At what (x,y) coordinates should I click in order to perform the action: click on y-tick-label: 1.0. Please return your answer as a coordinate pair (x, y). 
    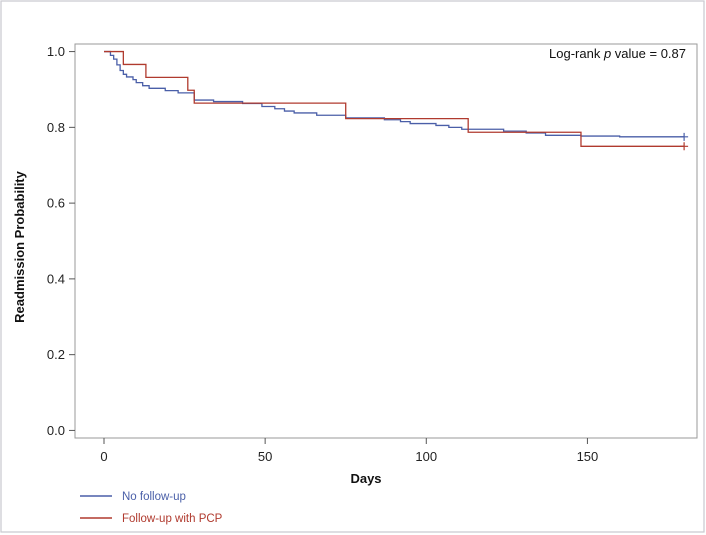
    Looking at the image, I should click on (56, 51).